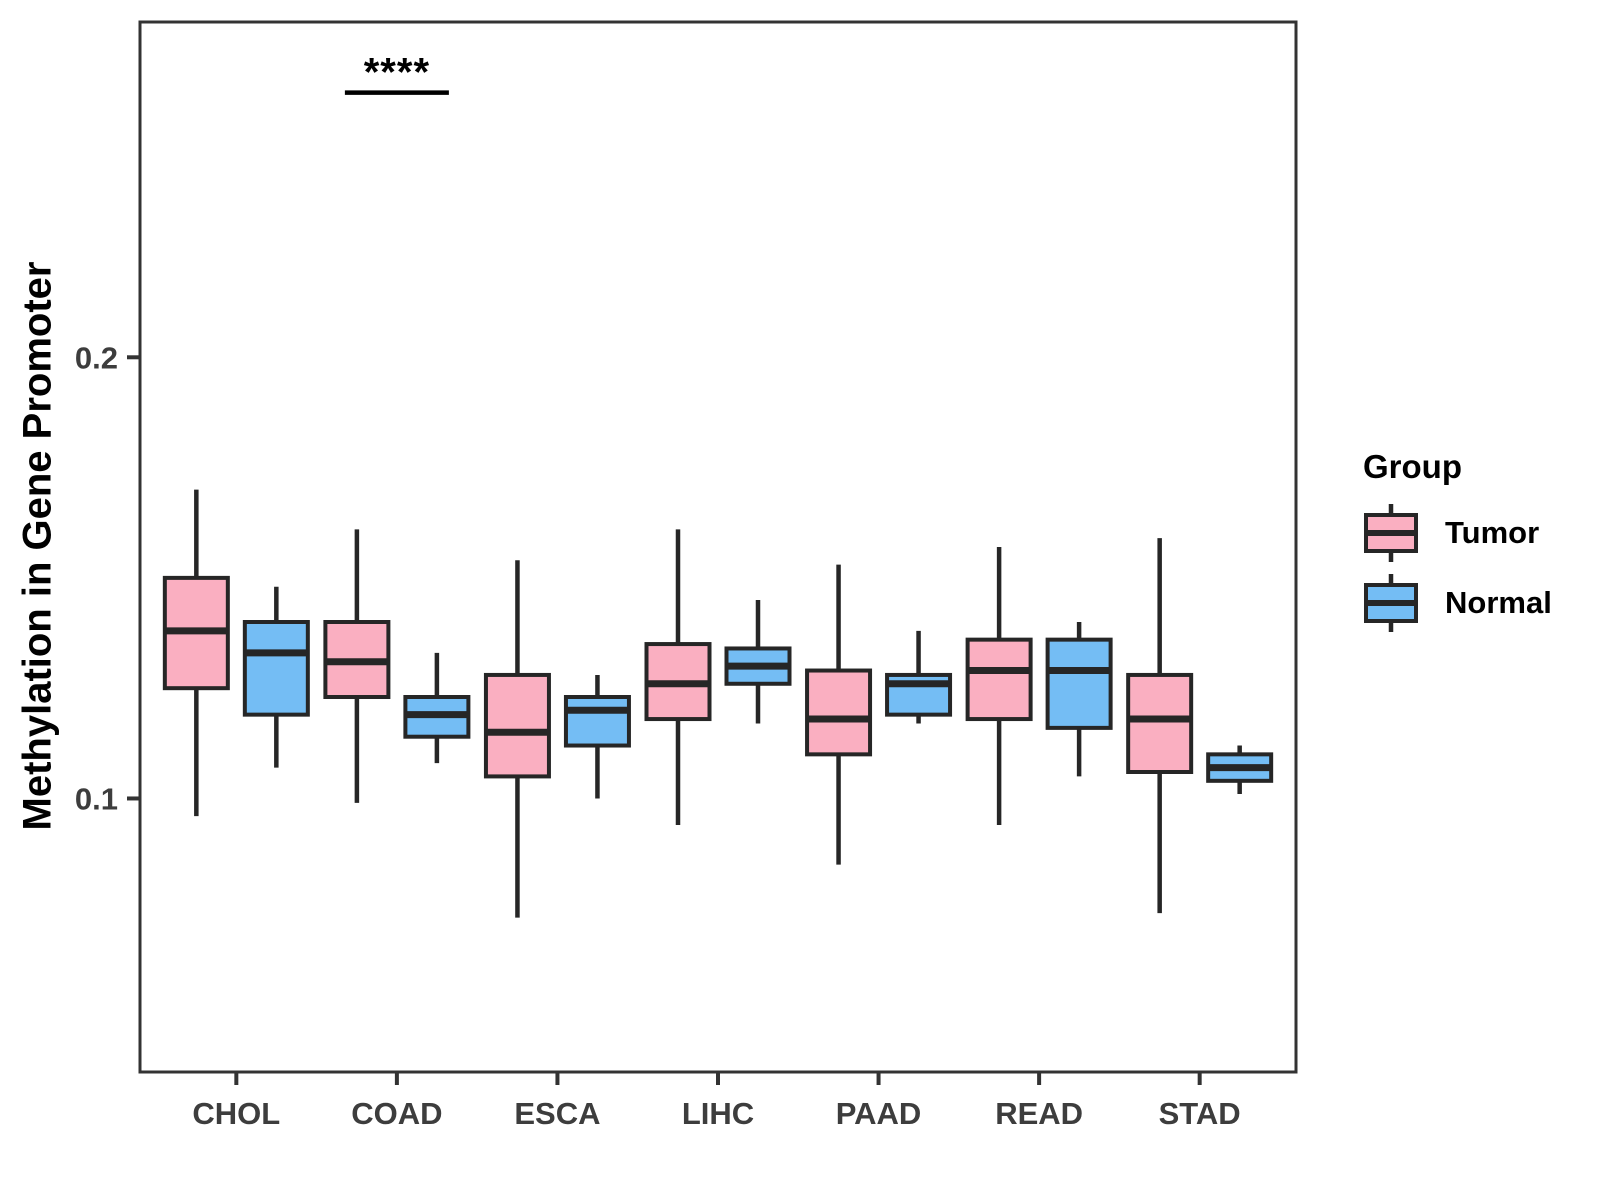 This screenshot has width=1600, height=1200. I want to click on box-tumor-read, so click(999, 679).